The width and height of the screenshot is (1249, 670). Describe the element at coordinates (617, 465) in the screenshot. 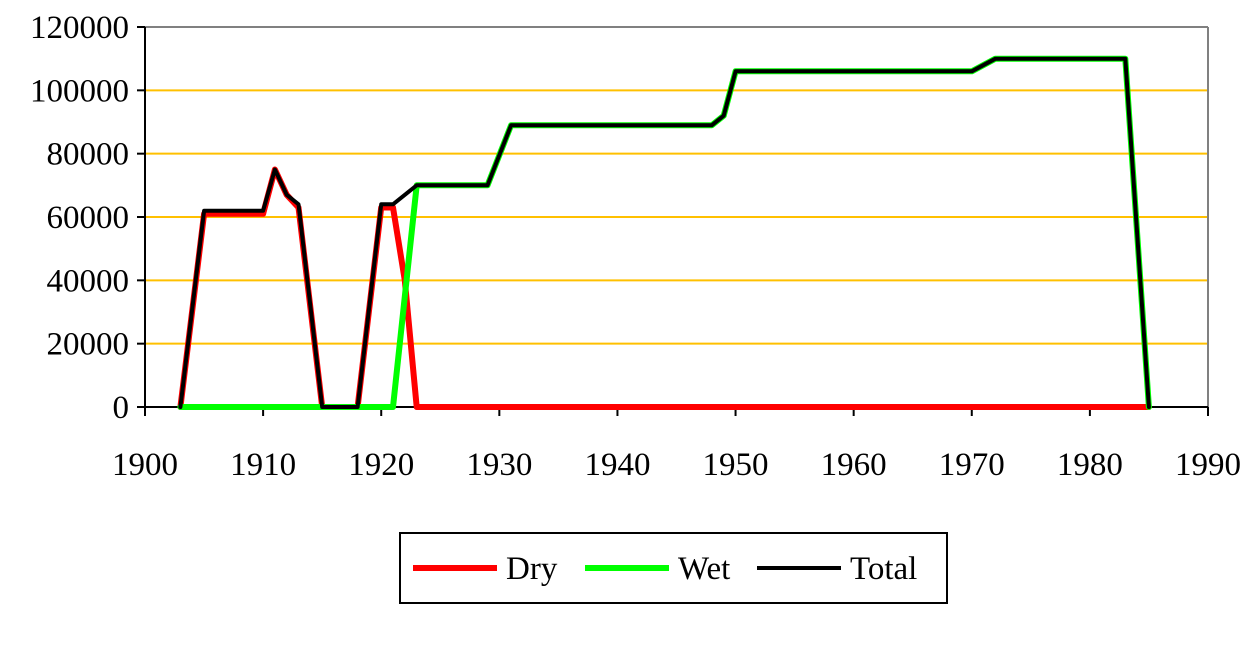

I see `x-tick-label: 1940` at that location.